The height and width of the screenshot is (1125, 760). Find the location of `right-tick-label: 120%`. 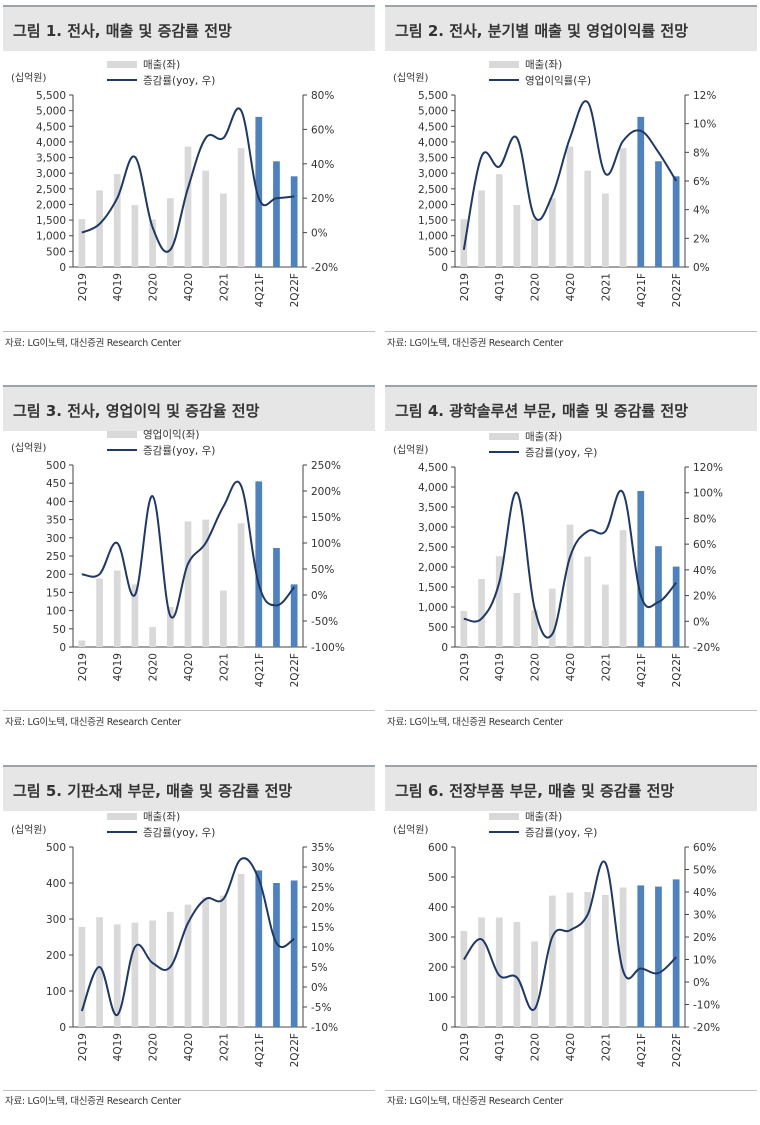

right-tick-label: 120% is located at coordinates (708, 468).